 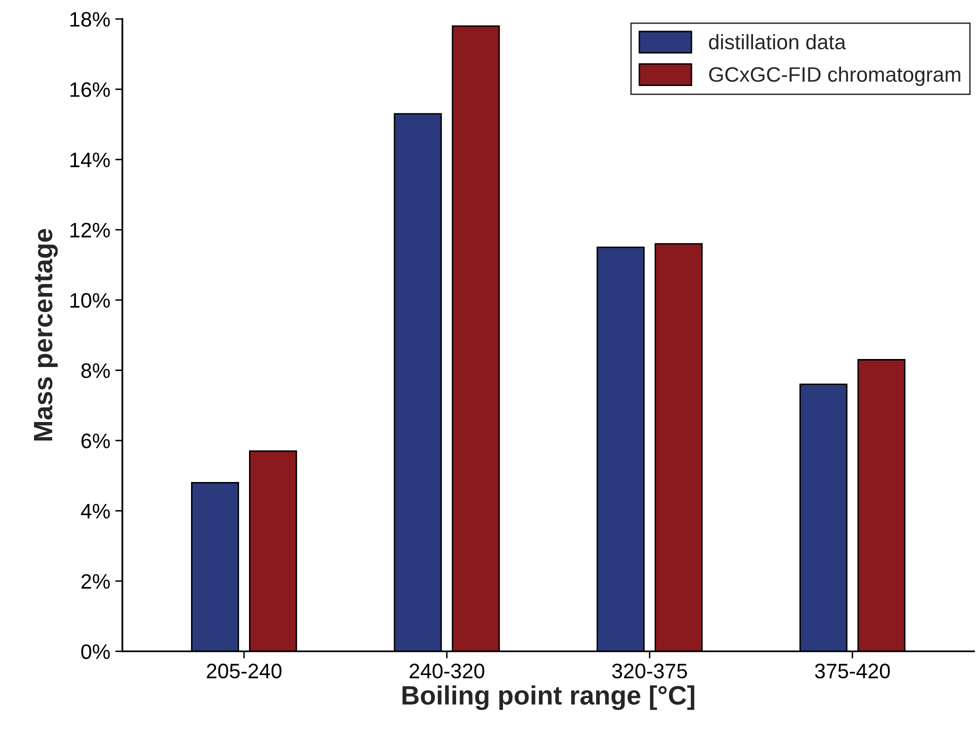 I want to click on y-tick-label: 8%, so click(x=95, y=370).